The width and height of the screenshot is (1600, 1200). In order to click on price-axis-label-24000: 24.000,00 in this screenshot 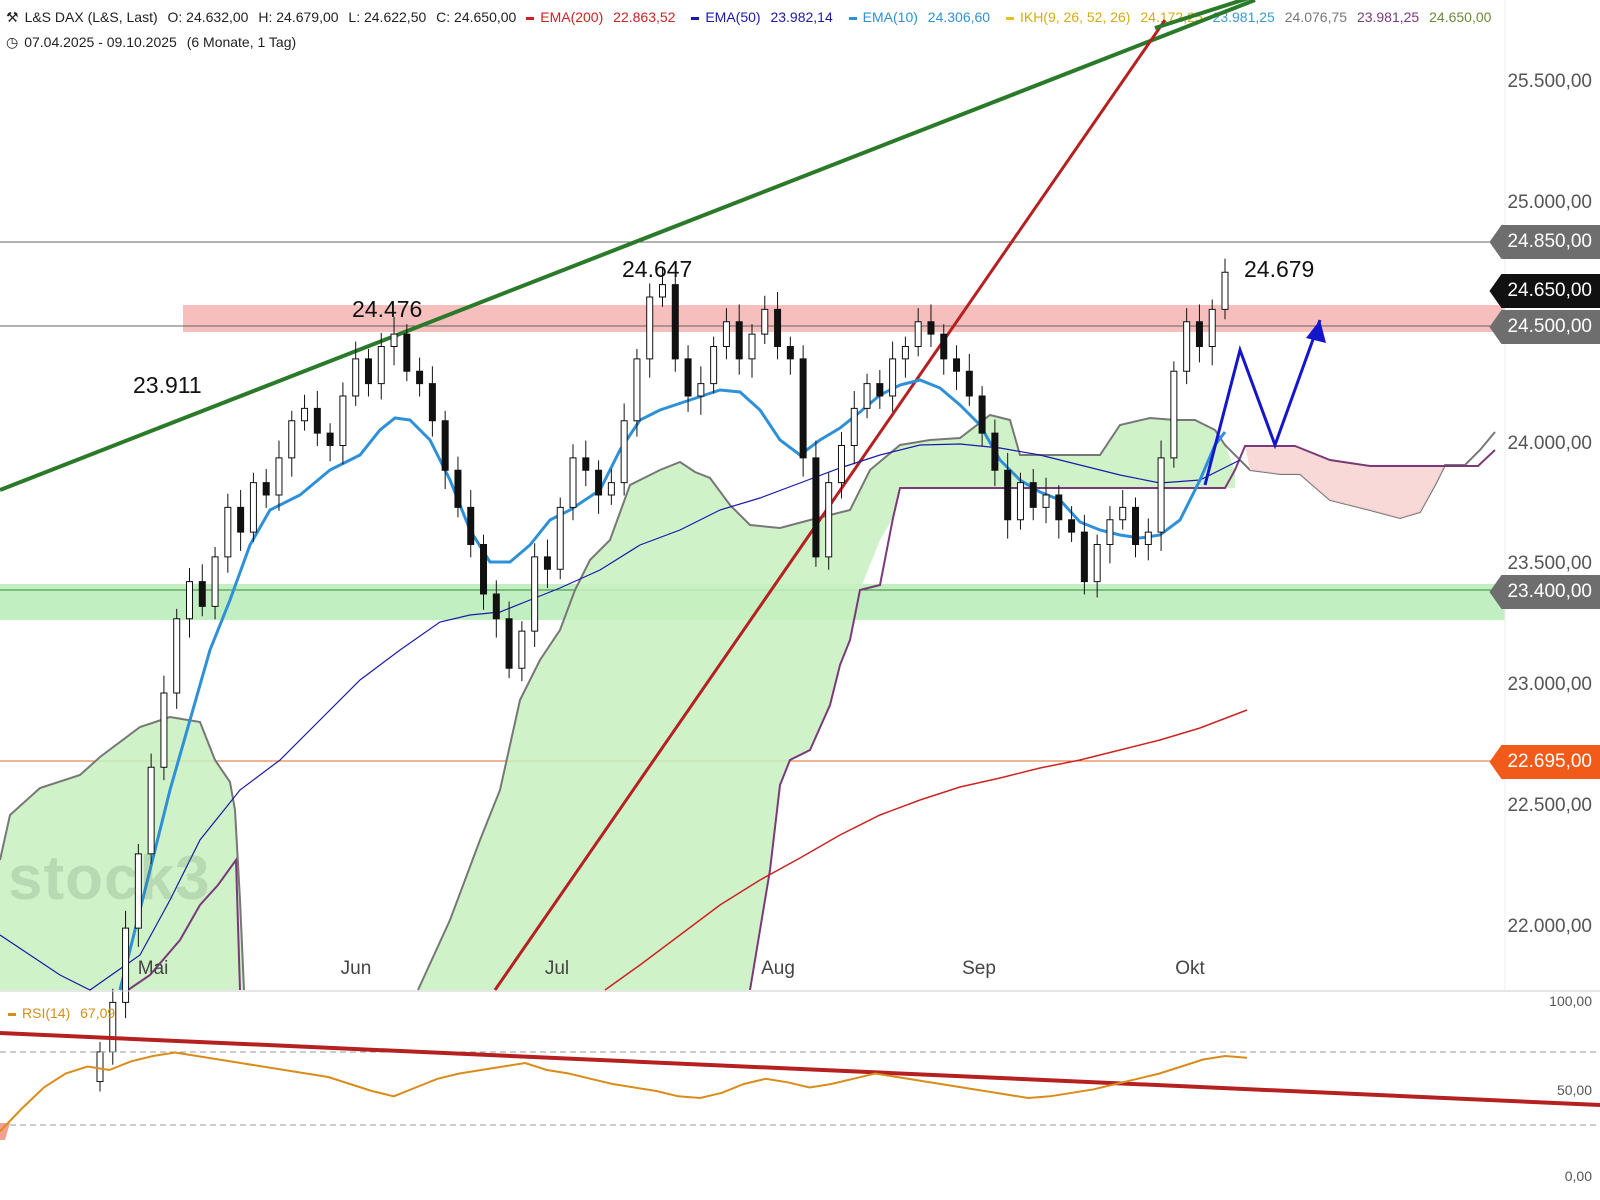, I will do `click(1549, 443)`.